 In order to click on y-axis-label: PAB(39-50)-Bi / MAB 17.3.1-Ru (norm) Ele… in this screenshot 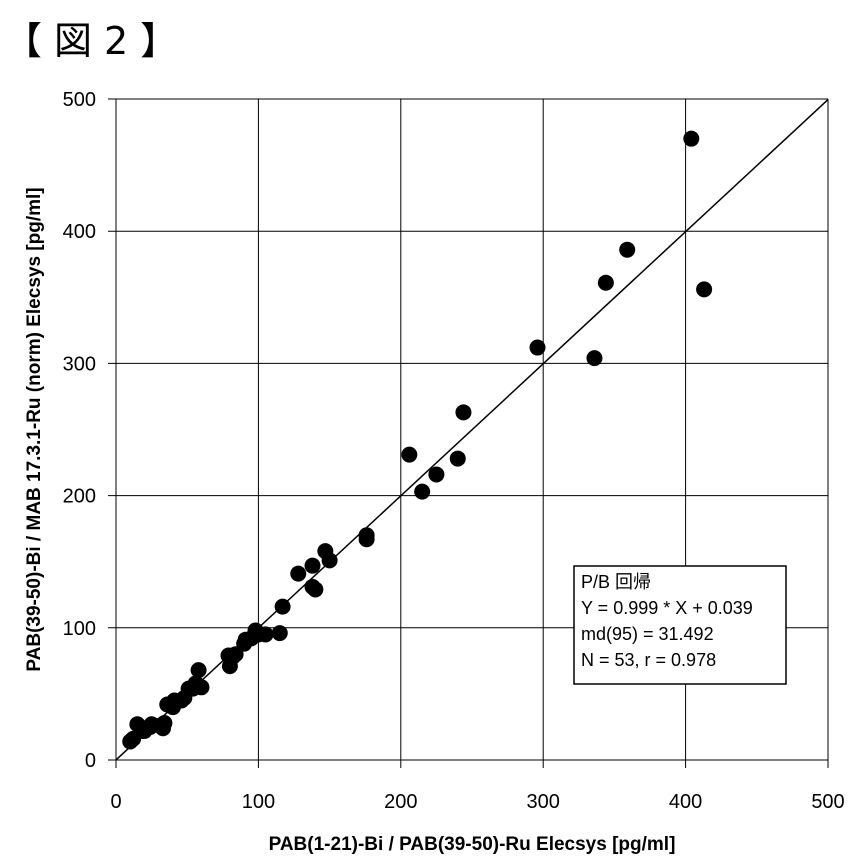, I will do `click(34, 429)`.